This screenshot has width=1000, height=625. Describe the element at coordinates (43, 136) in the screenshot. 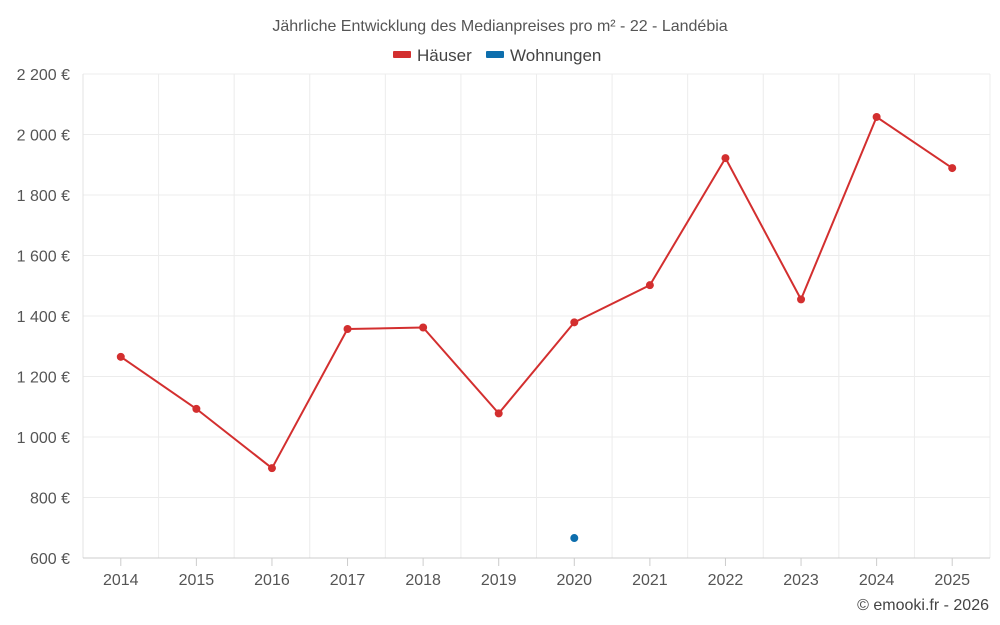

I see `y-tick-label: 2 000 €` at that location.